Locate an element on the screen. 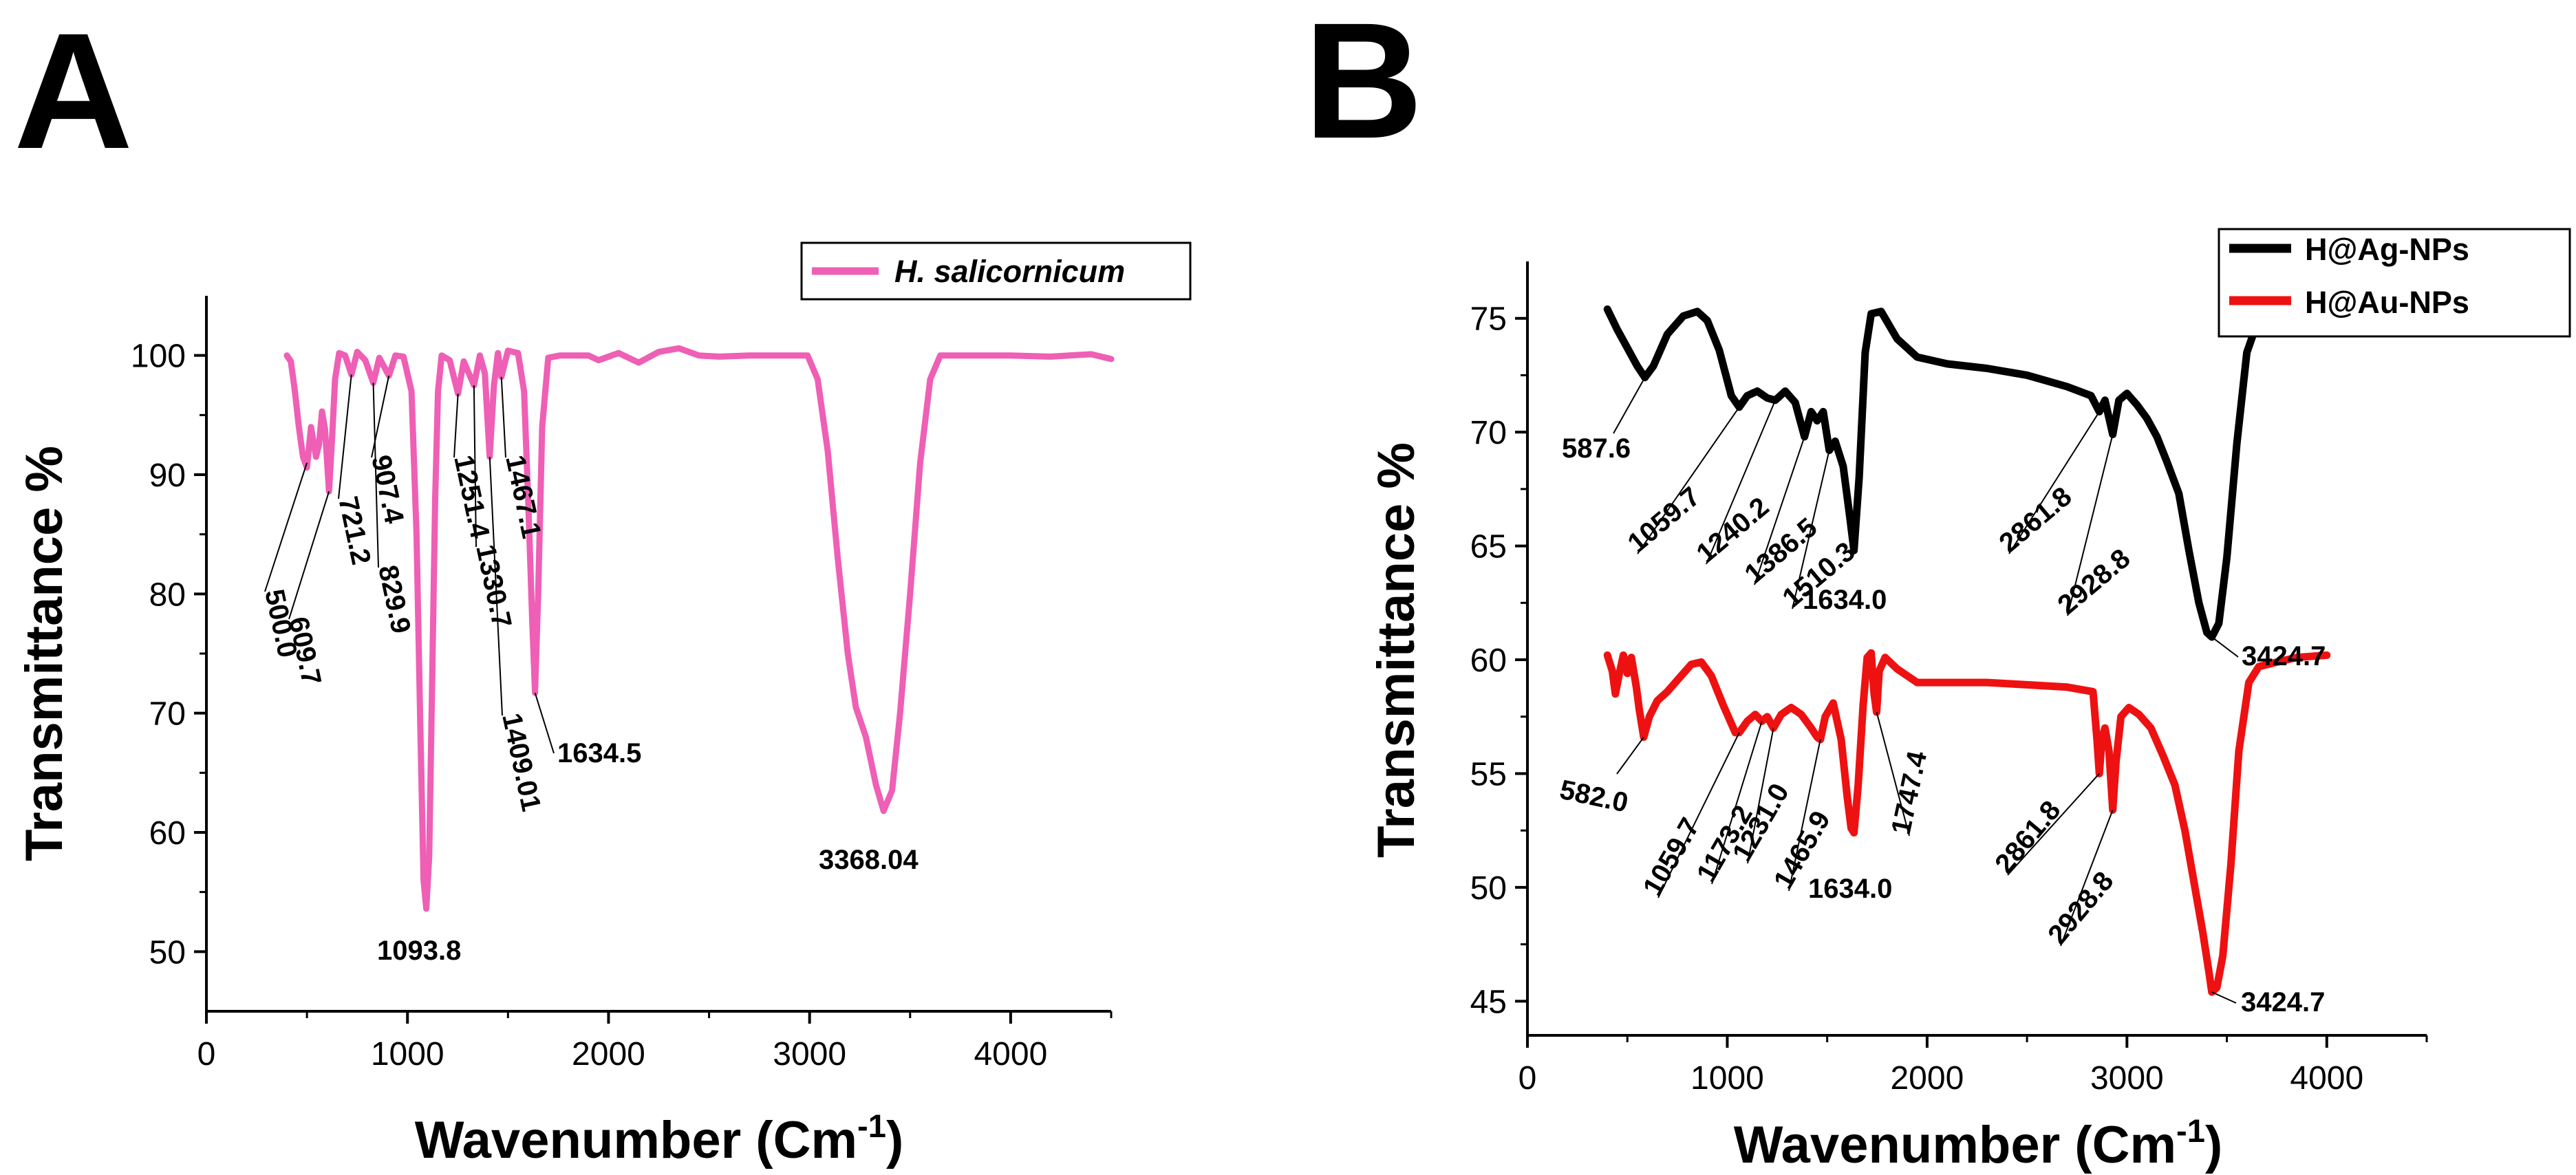 Image resolution: width=2576 pixels, height=1175 pixels. series-line-h-au-nps is located at coordinates (1967, 822).